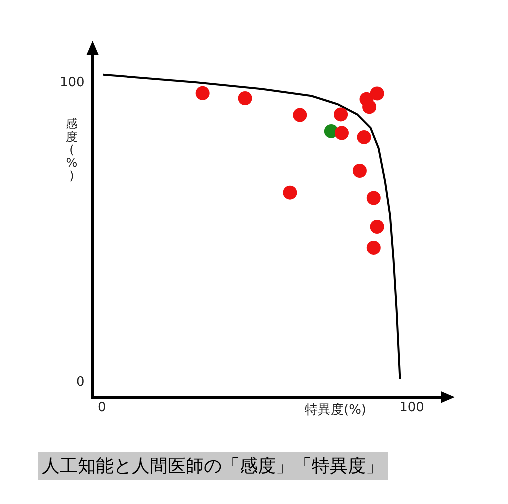 The height and width of the screenshot is (504, 508). Describe the element at coordinates (335, 410) in the screenshot. I see `x-axis-title: 特異度(%)` at that location.